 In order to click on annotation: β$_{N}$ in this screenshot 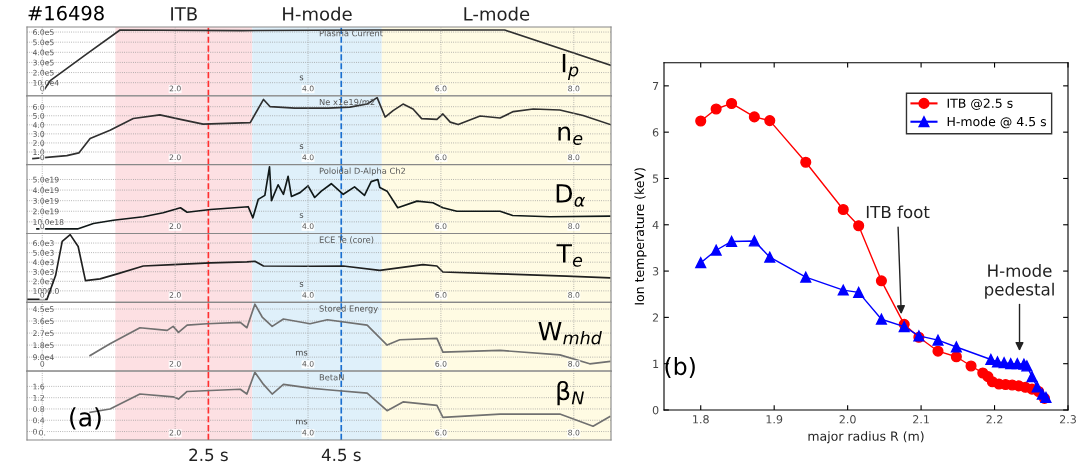, I will do `click(570, 393)`.